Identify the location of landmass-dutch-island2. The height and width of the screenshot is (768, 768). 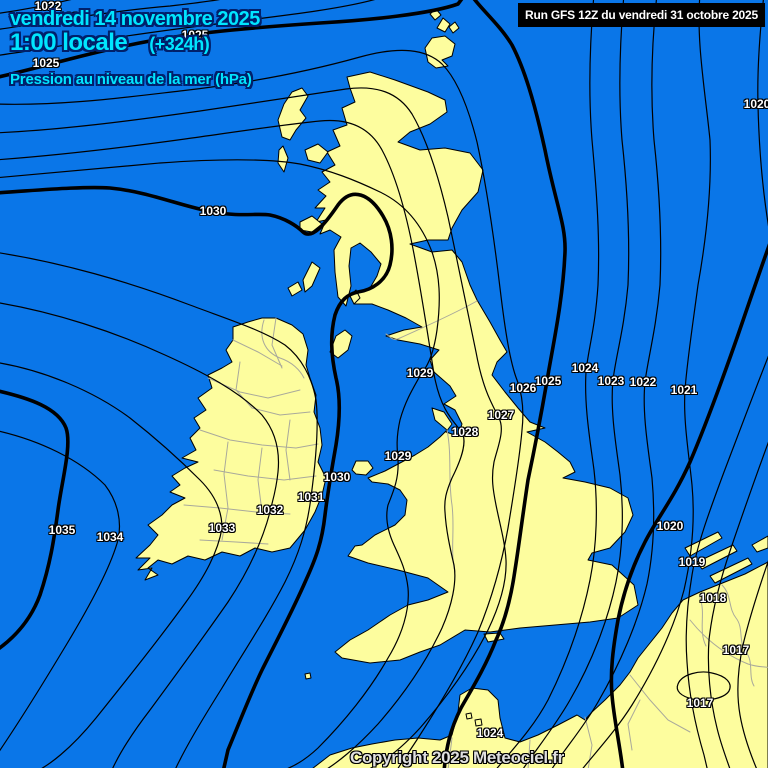
(717, 557).